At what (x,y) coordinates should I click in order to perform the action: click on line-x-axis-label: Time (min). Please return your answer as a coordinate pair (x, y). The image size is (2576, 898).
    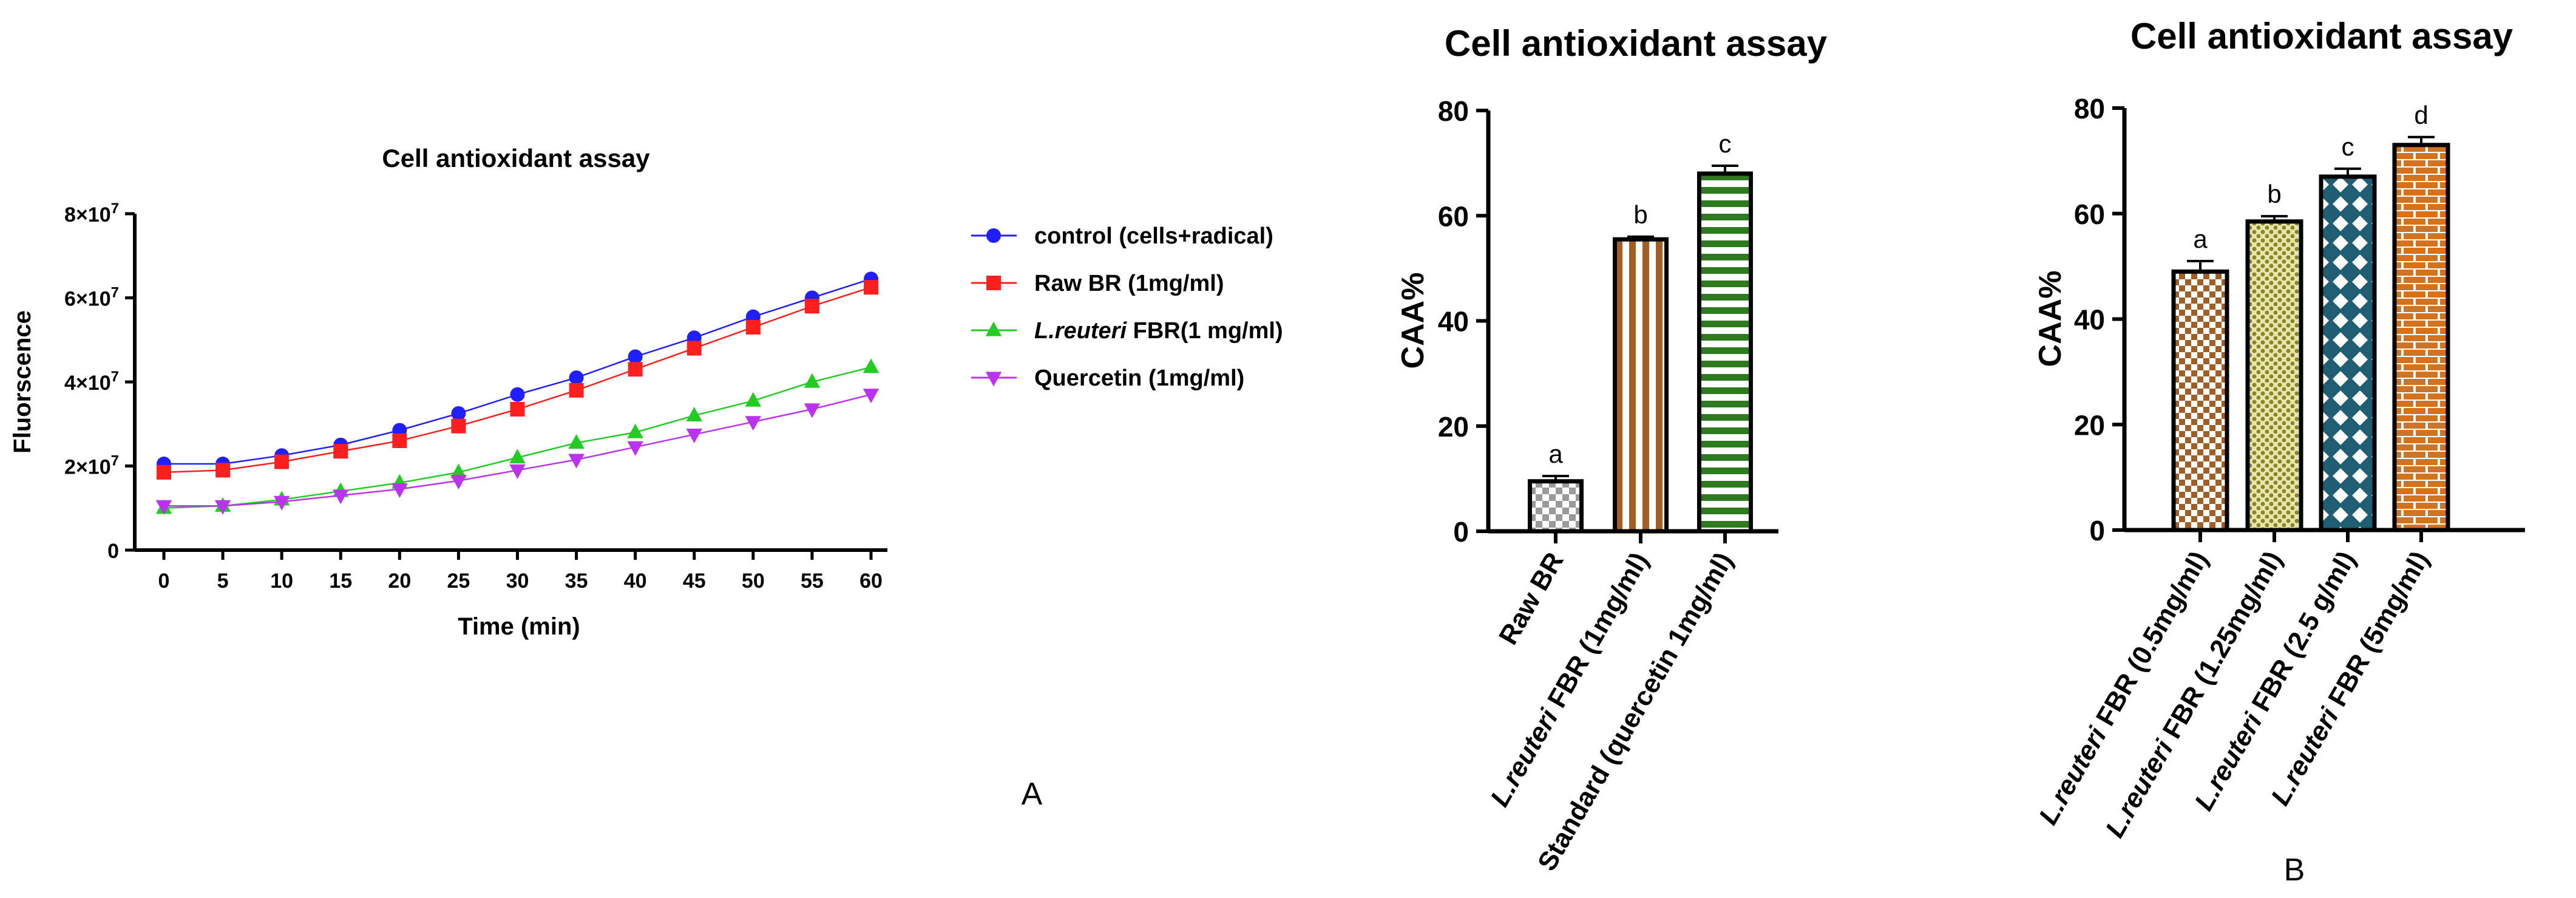
    Looking at the image, I should click on (519, 626).